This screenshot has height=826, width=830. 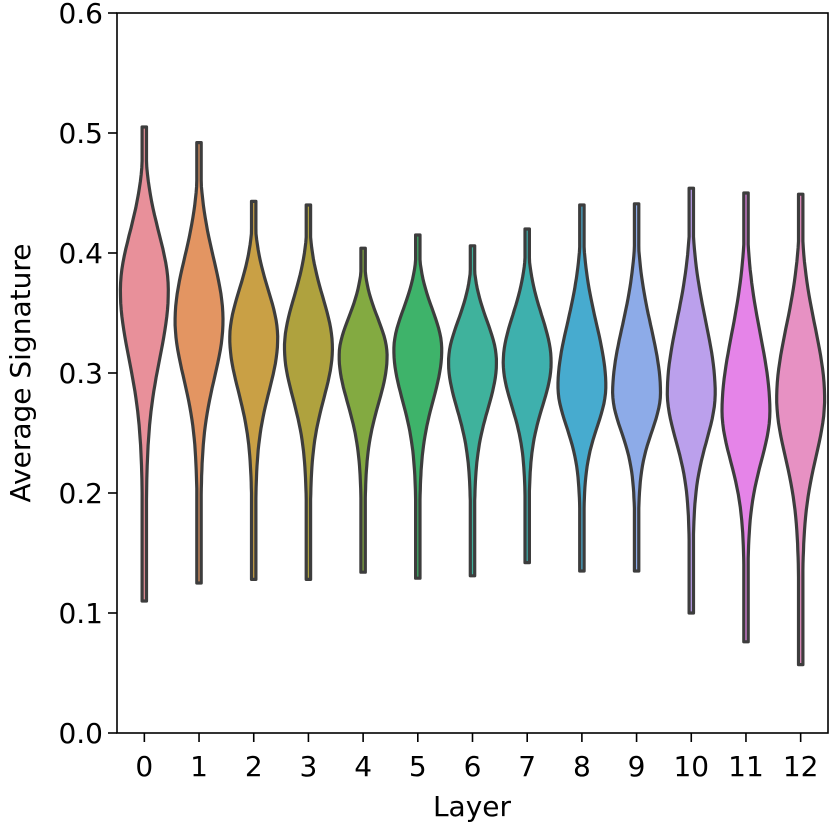 I want to click on x-tick-label: 2, so click(x=254, y=766).